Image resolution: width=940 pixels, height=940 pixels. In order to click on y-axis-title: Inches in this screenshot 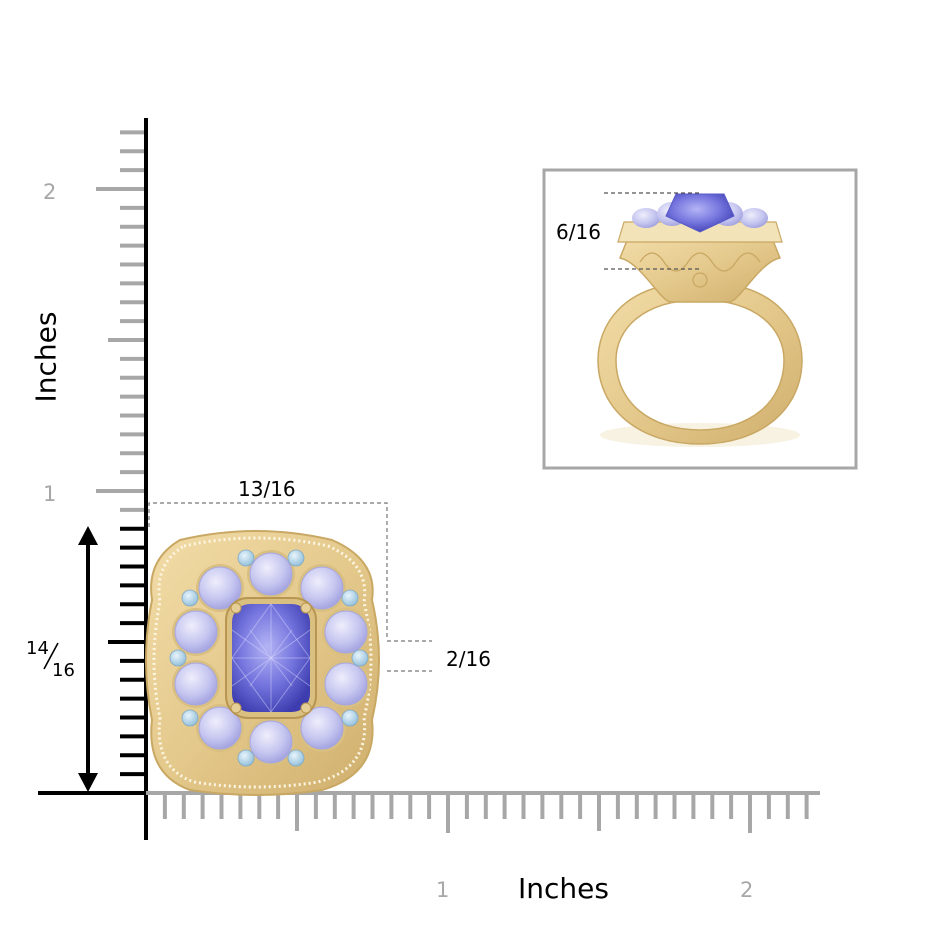, I will do `click(46, 357)`.